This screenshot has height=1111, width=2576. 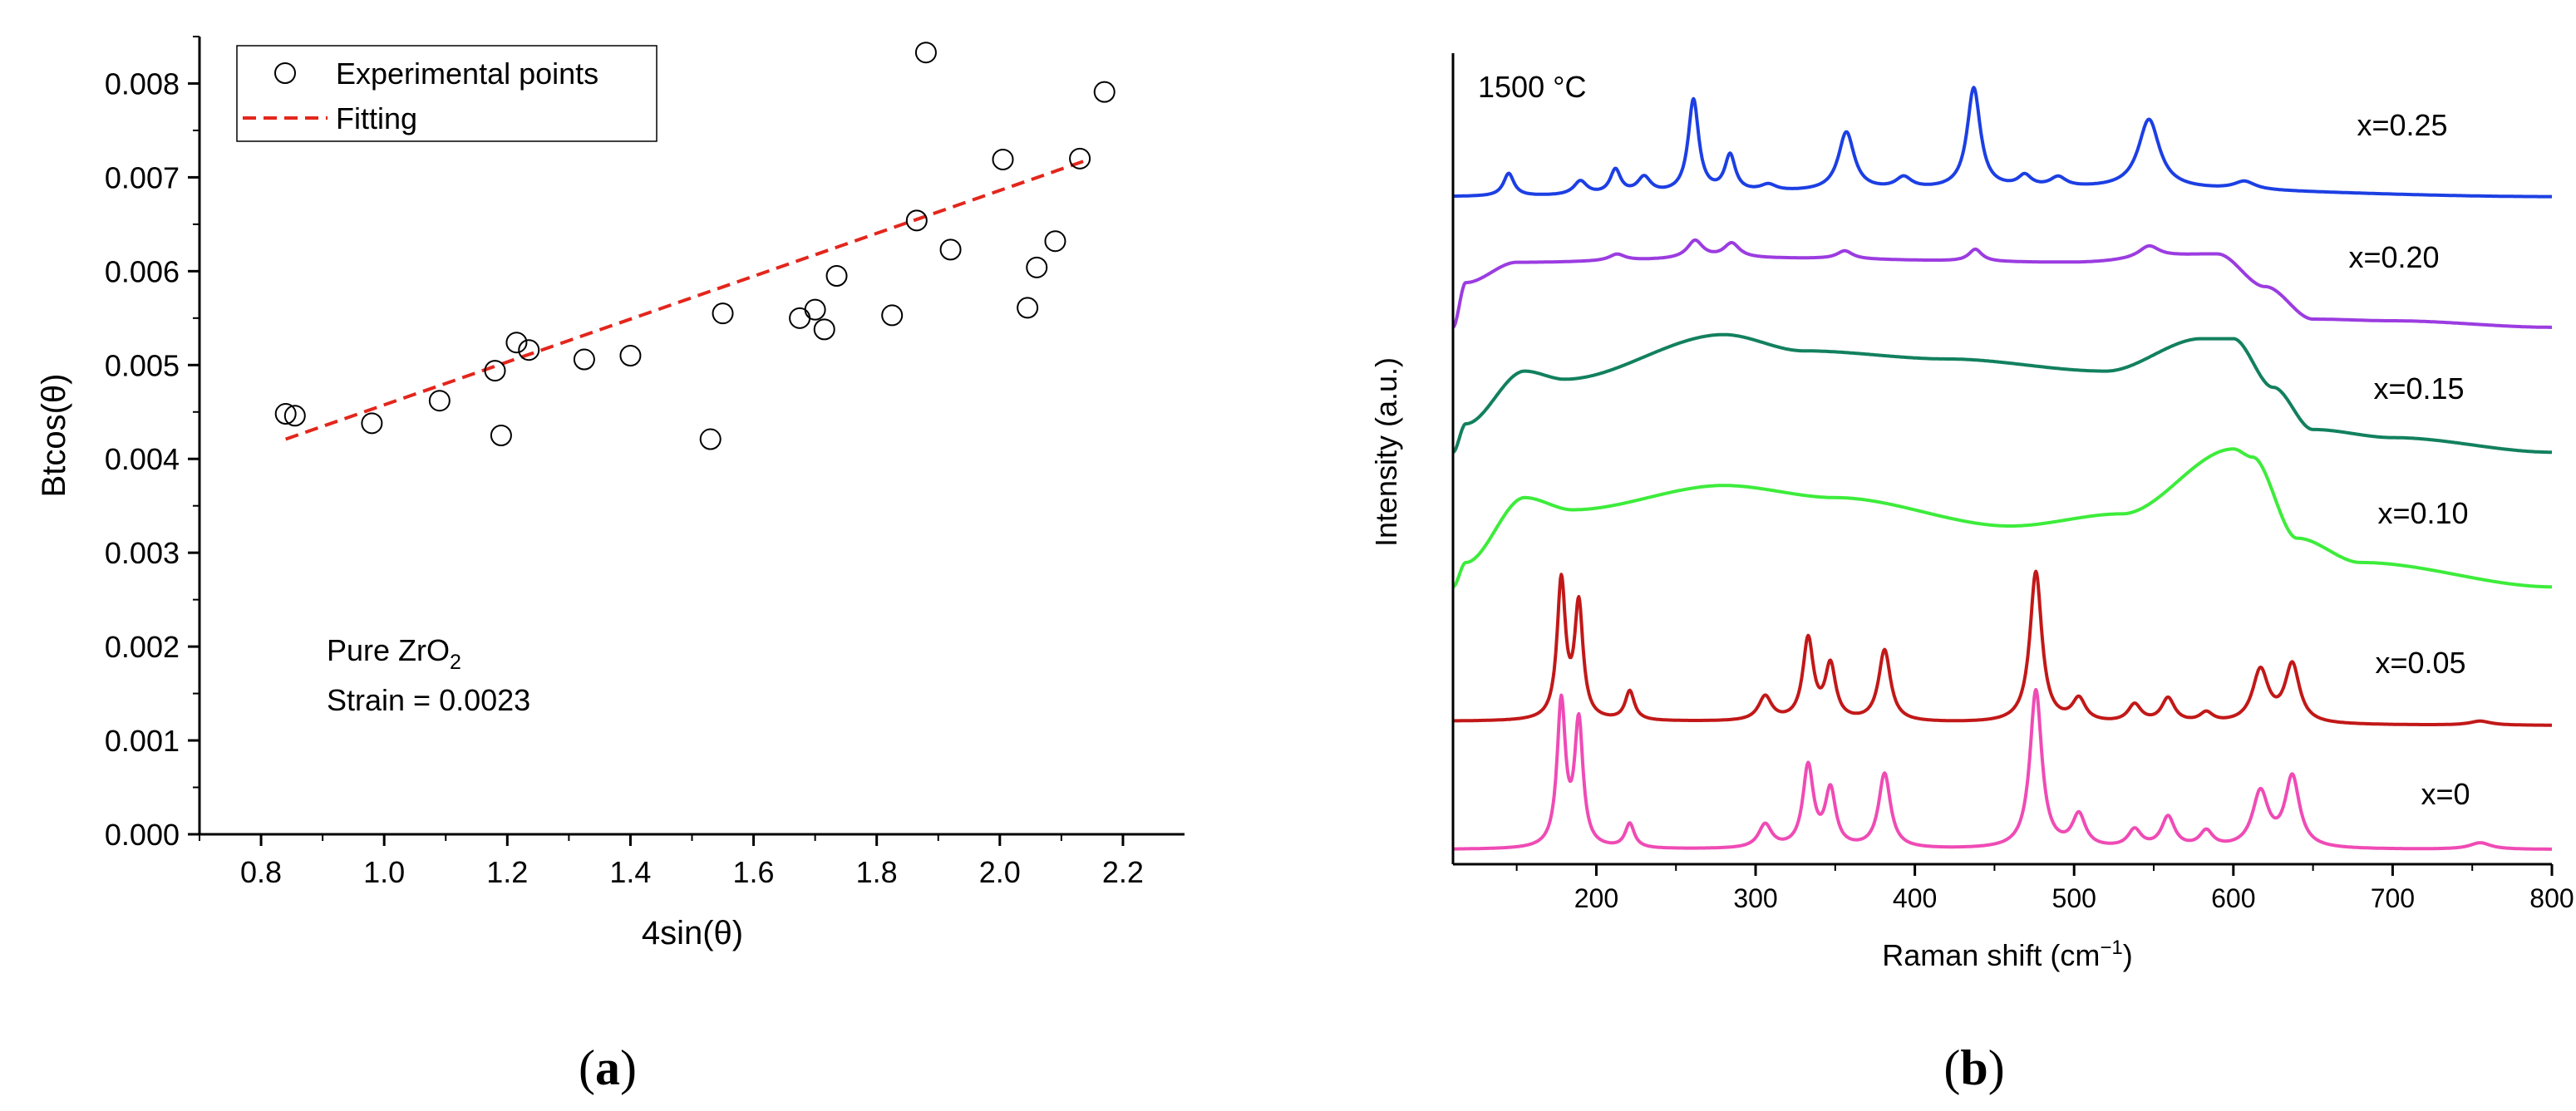 What do you see at coordinates (1755, 898) in the screenshot?
I see `x-tick-label: 300` at bounding box center [1755, 898].